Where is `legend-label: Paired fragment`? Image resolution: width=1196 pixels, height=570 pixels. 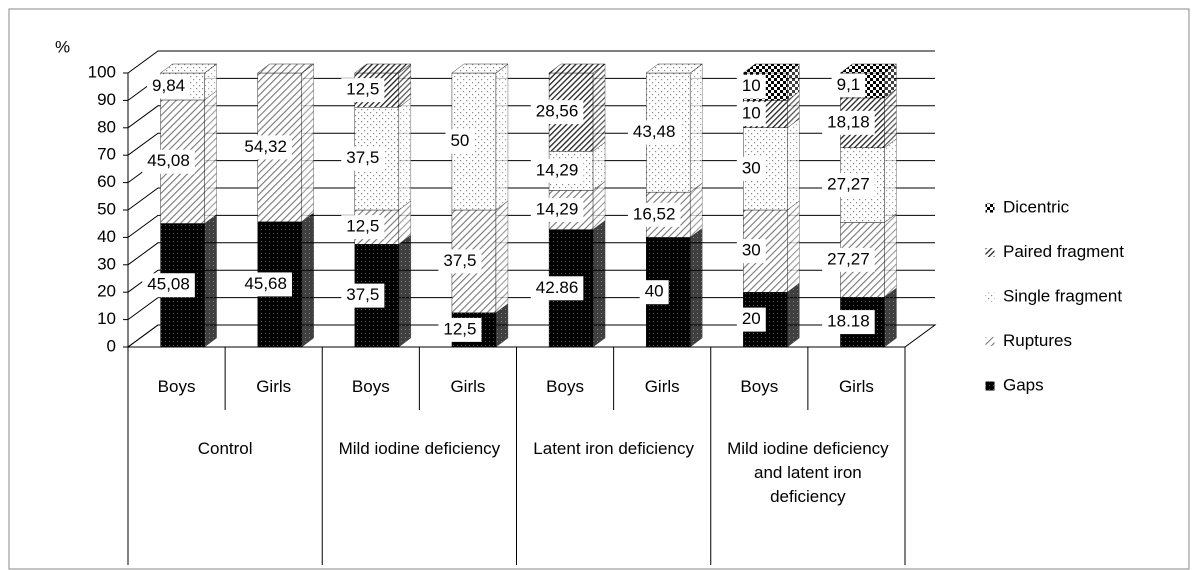 legend-label: Paired fragment is located at coordinates (1063, 251).